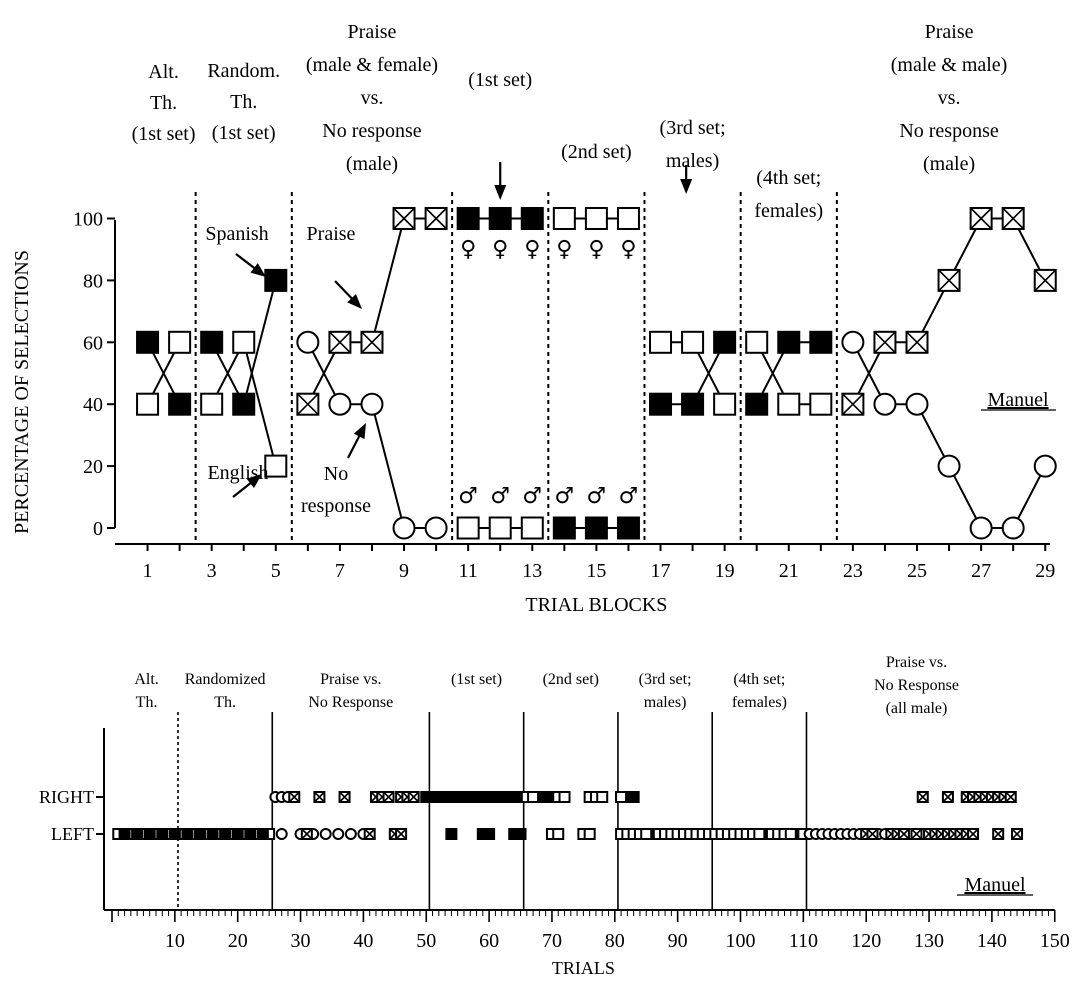 The width and height of the screenshot is (1079, 984). What do you see at coordinates (372, 65) in the screenshot?
I see `phase-label: (male & female)` at bounding box center [372, 65].